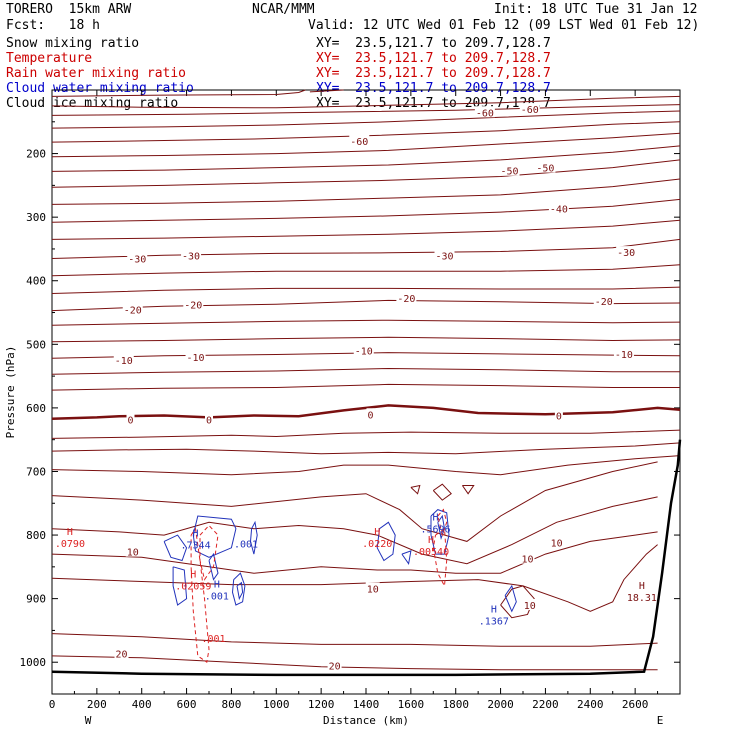 Image resolution: width=740 pixels, height=740 pixels. I want to click on temp-label-8: -30, so click(444, 256).